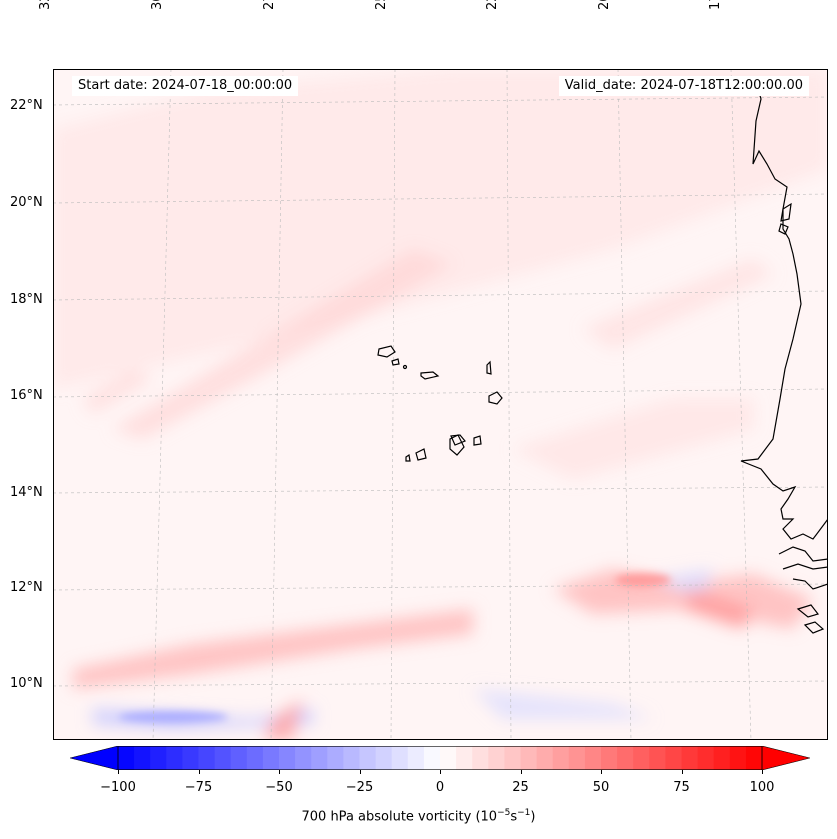  I want to click on latitude-label: 16°N, so click(26, 395).